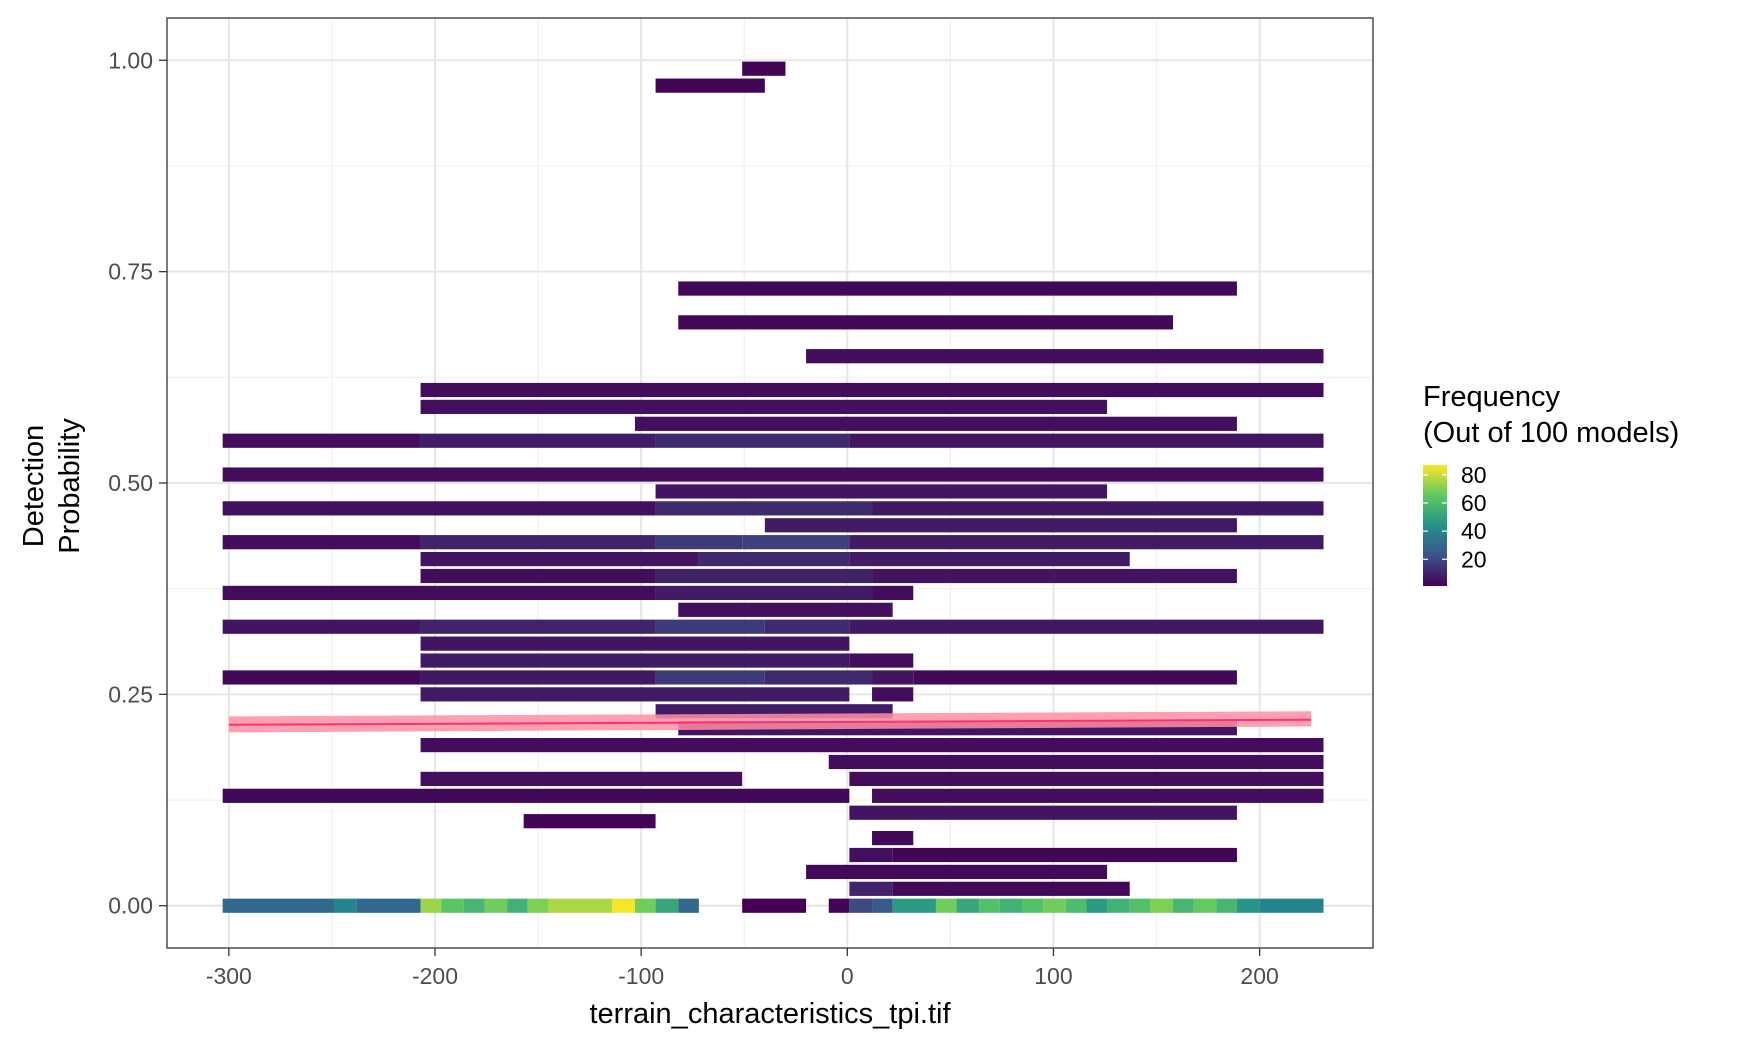 The height and width of the screenshot is (1044, 1760). Describe the element at coordinates (1474, 559) in the screenshot. I see `legend-tick-label: 20` at that location.